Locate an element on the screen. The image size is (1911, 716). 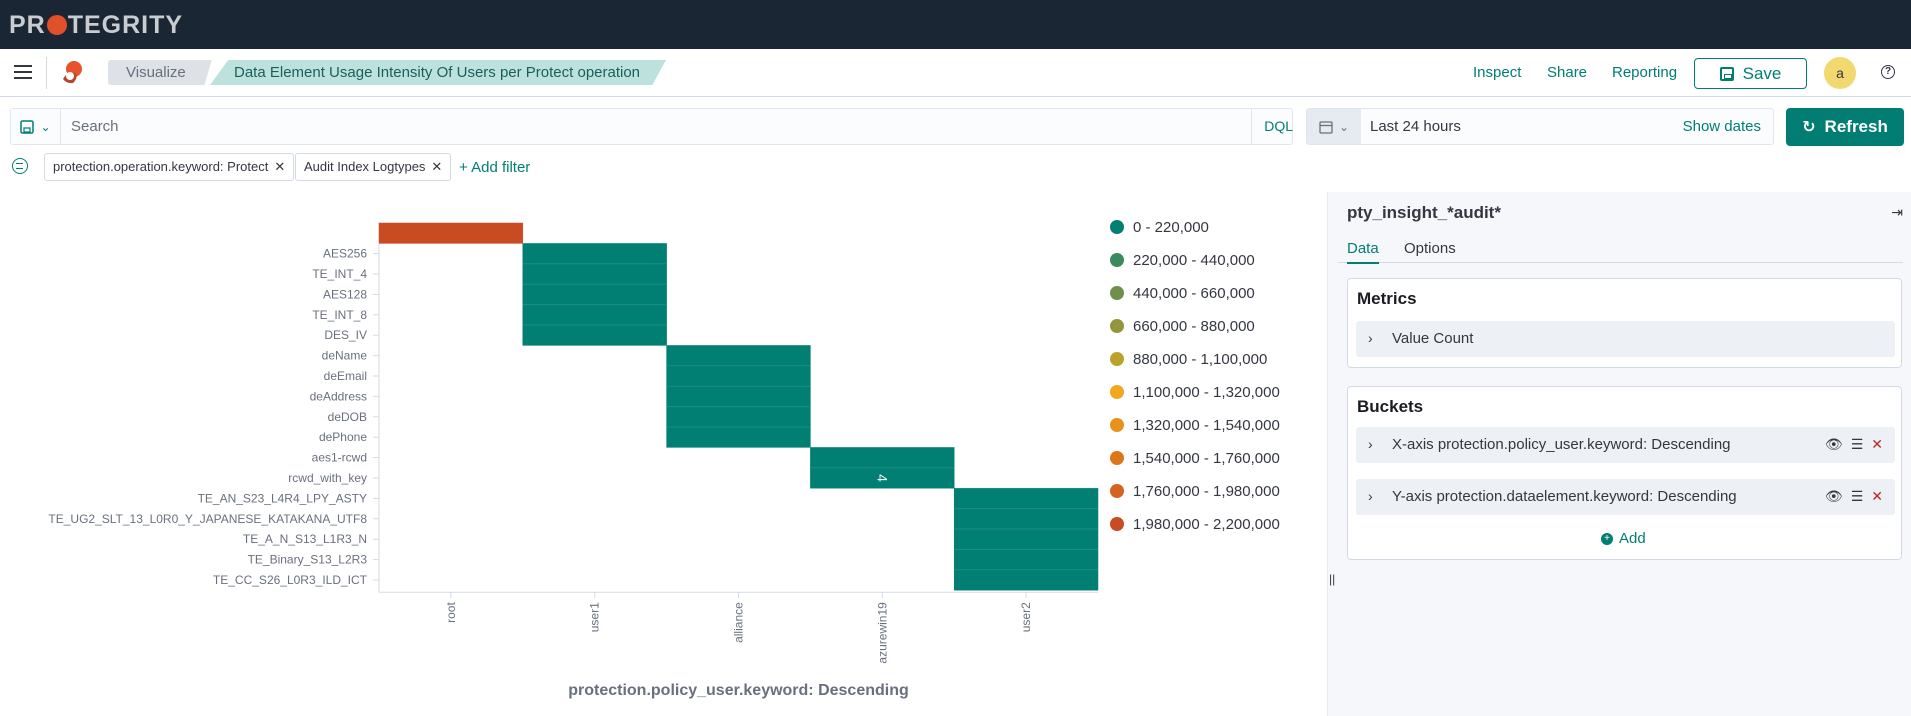
index-pattern-title: pty_insight_*audit* is located at coordinates (1424, 212).